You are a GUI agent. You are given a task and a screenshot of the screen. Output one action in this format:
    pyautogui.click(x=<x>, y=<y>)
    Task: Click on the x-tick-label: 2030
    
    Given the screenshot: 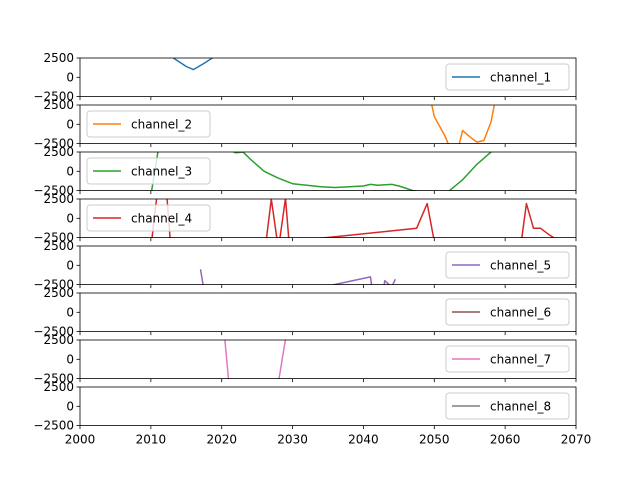 What is the action you would take?
    pyautogui.click(x=292, y=440)
    